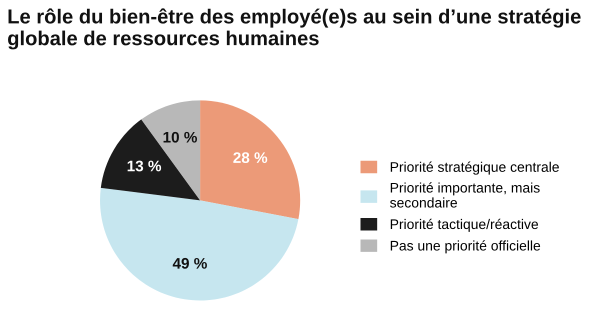 This screenshot has width=600, height=334. What do you see at coordinates (465, 247) in the screenshot?
I see `legend-label: Pas une priorité officielle` at bounding box center [465, 247].